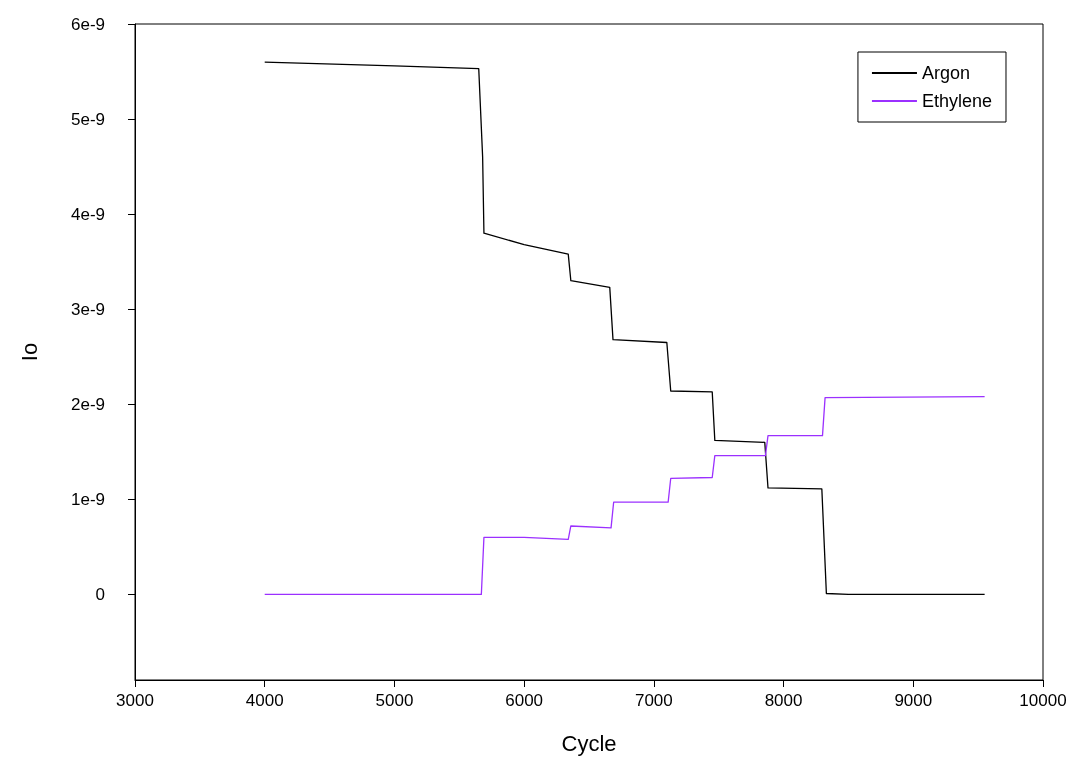 The image size is (1081, 782). Describe the element at coordinates (87, 404) in the screenshot. I see `y-tick-label: 2e-9` at that location.